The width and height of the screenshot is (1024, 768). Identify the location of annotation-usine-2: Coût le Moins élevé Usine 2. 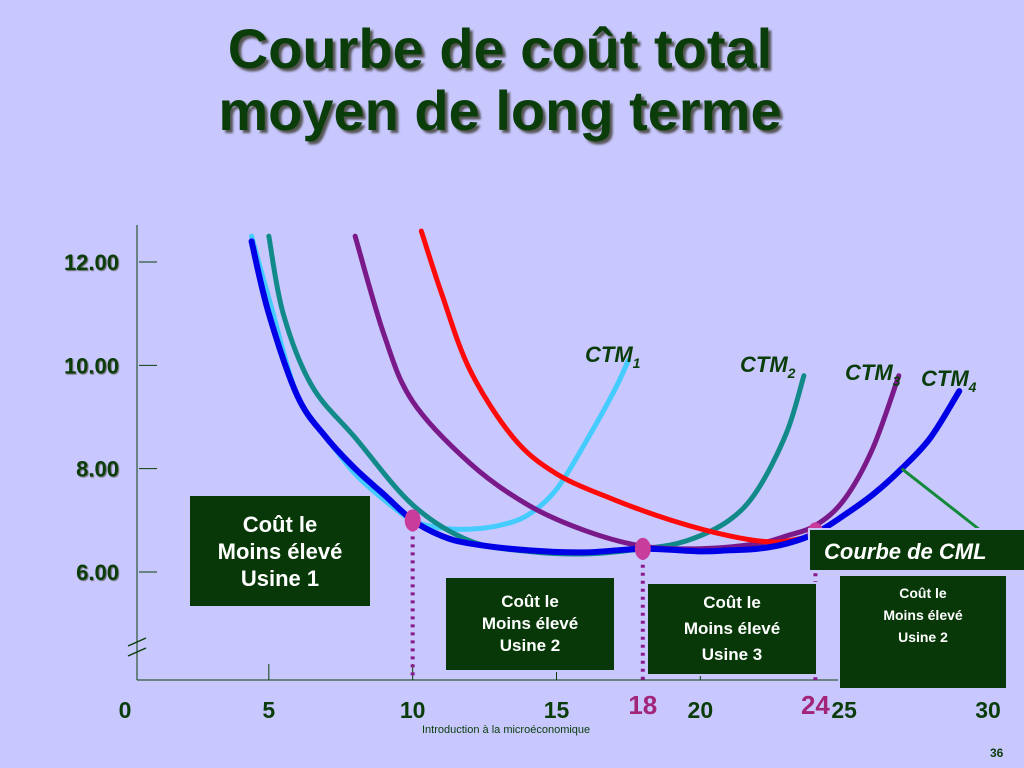
(530, 624).